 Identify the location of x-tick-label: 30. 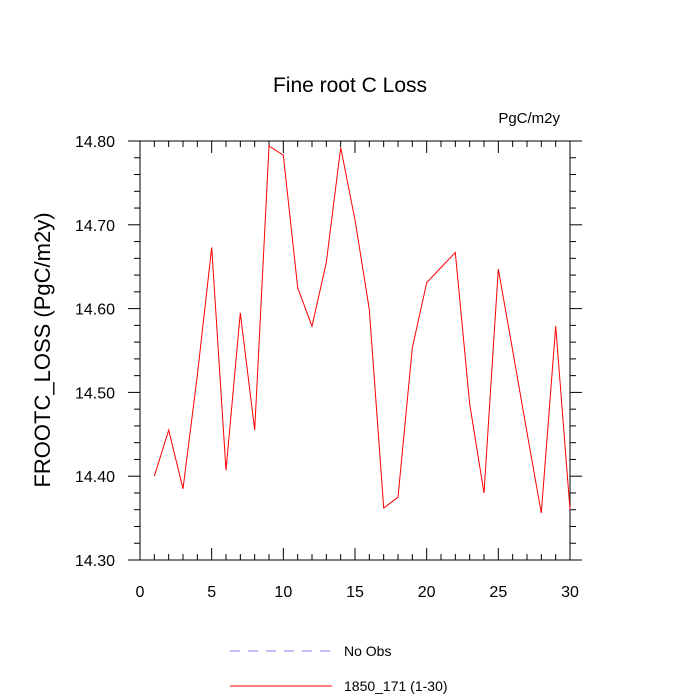
(570, 592).